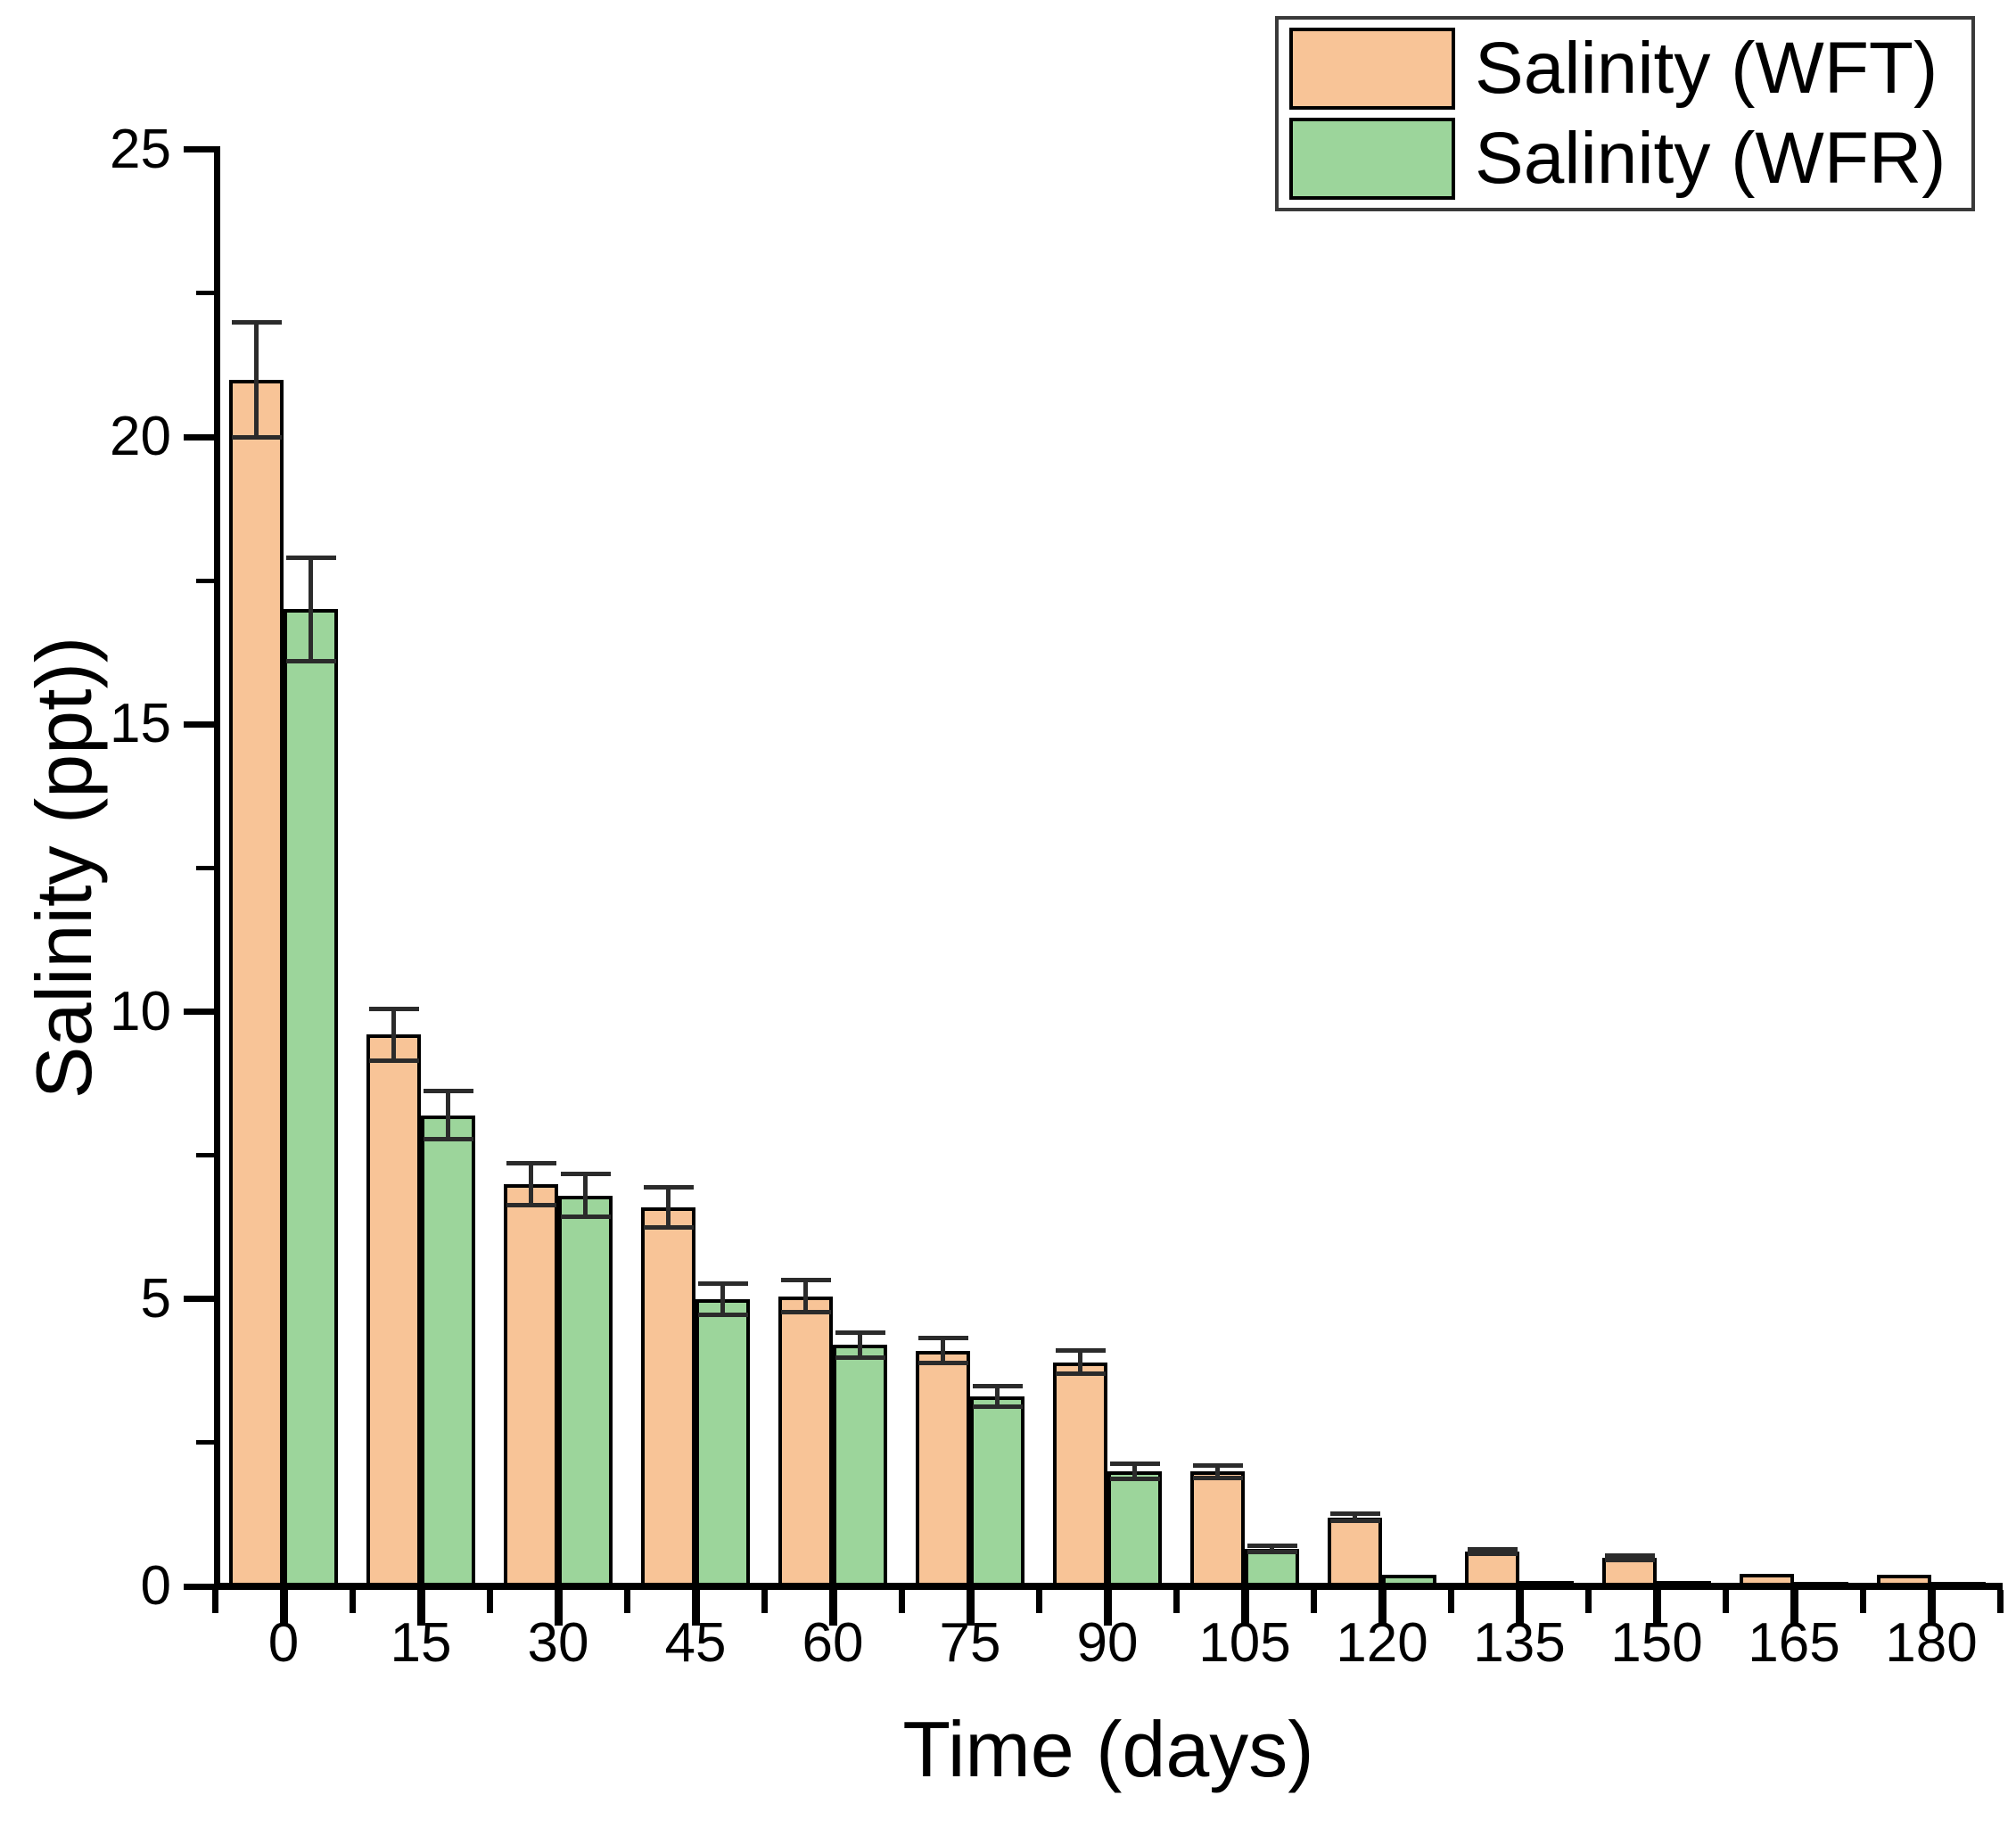  What do you see at coordinates (1625, 113) in the screenshot?
I see `legend: Salinity (WFT) Salinity (WFR)` at bounding box center [1625, 113].